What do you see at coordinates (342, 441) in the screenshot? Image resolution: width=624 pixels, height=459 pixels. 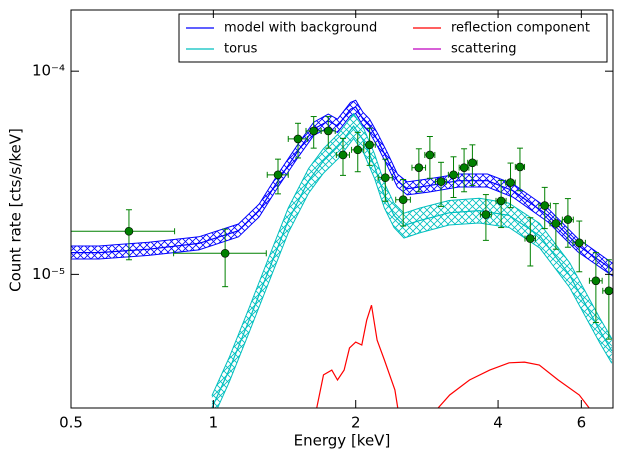 I see `x-axis-label: Energy [keV]` at bounding box center [342, 441].